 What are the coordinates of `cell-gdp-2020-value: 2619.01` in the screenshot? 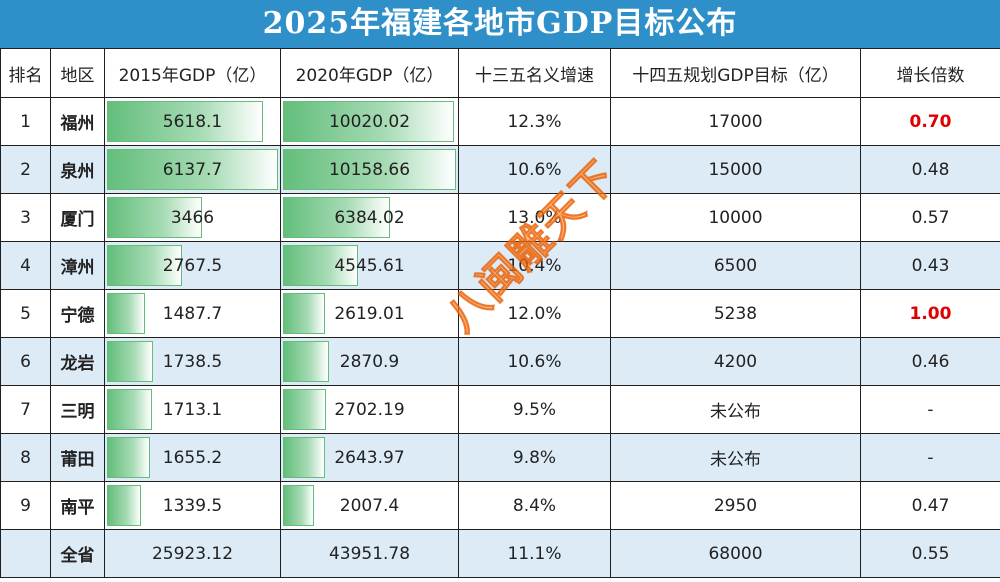 It's located at (369, 313).